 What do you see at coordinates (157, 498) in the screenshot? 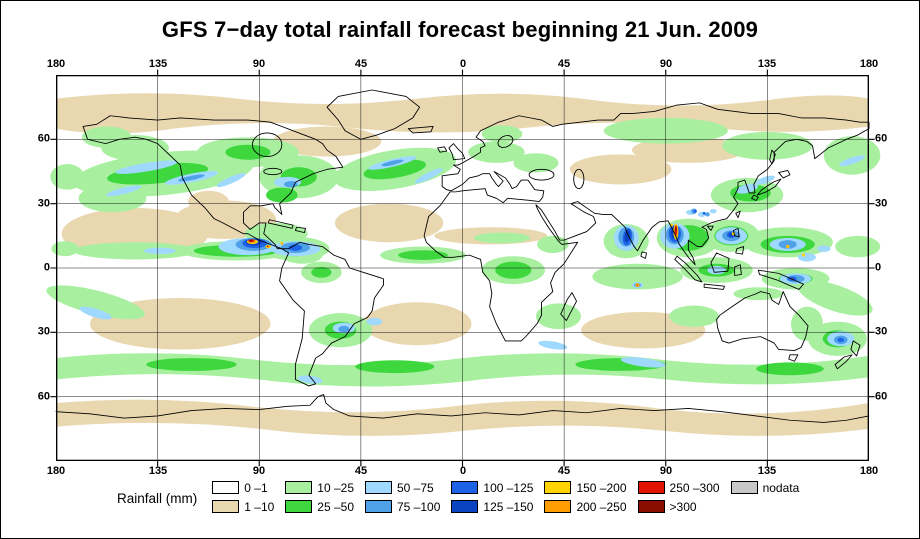
I see `legend-title: Rainfall (mm)` at bounding box center [157, 498].